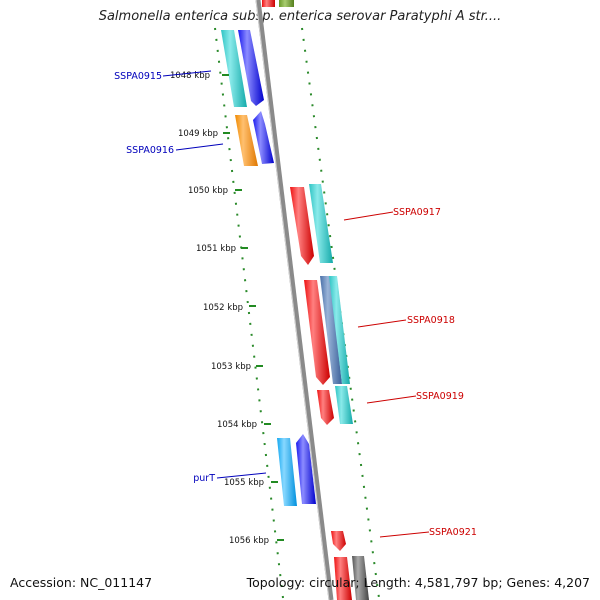 This screenshot has width=600, height=600. I want to click on gene-ssp0916-orange, so click(246, 140).